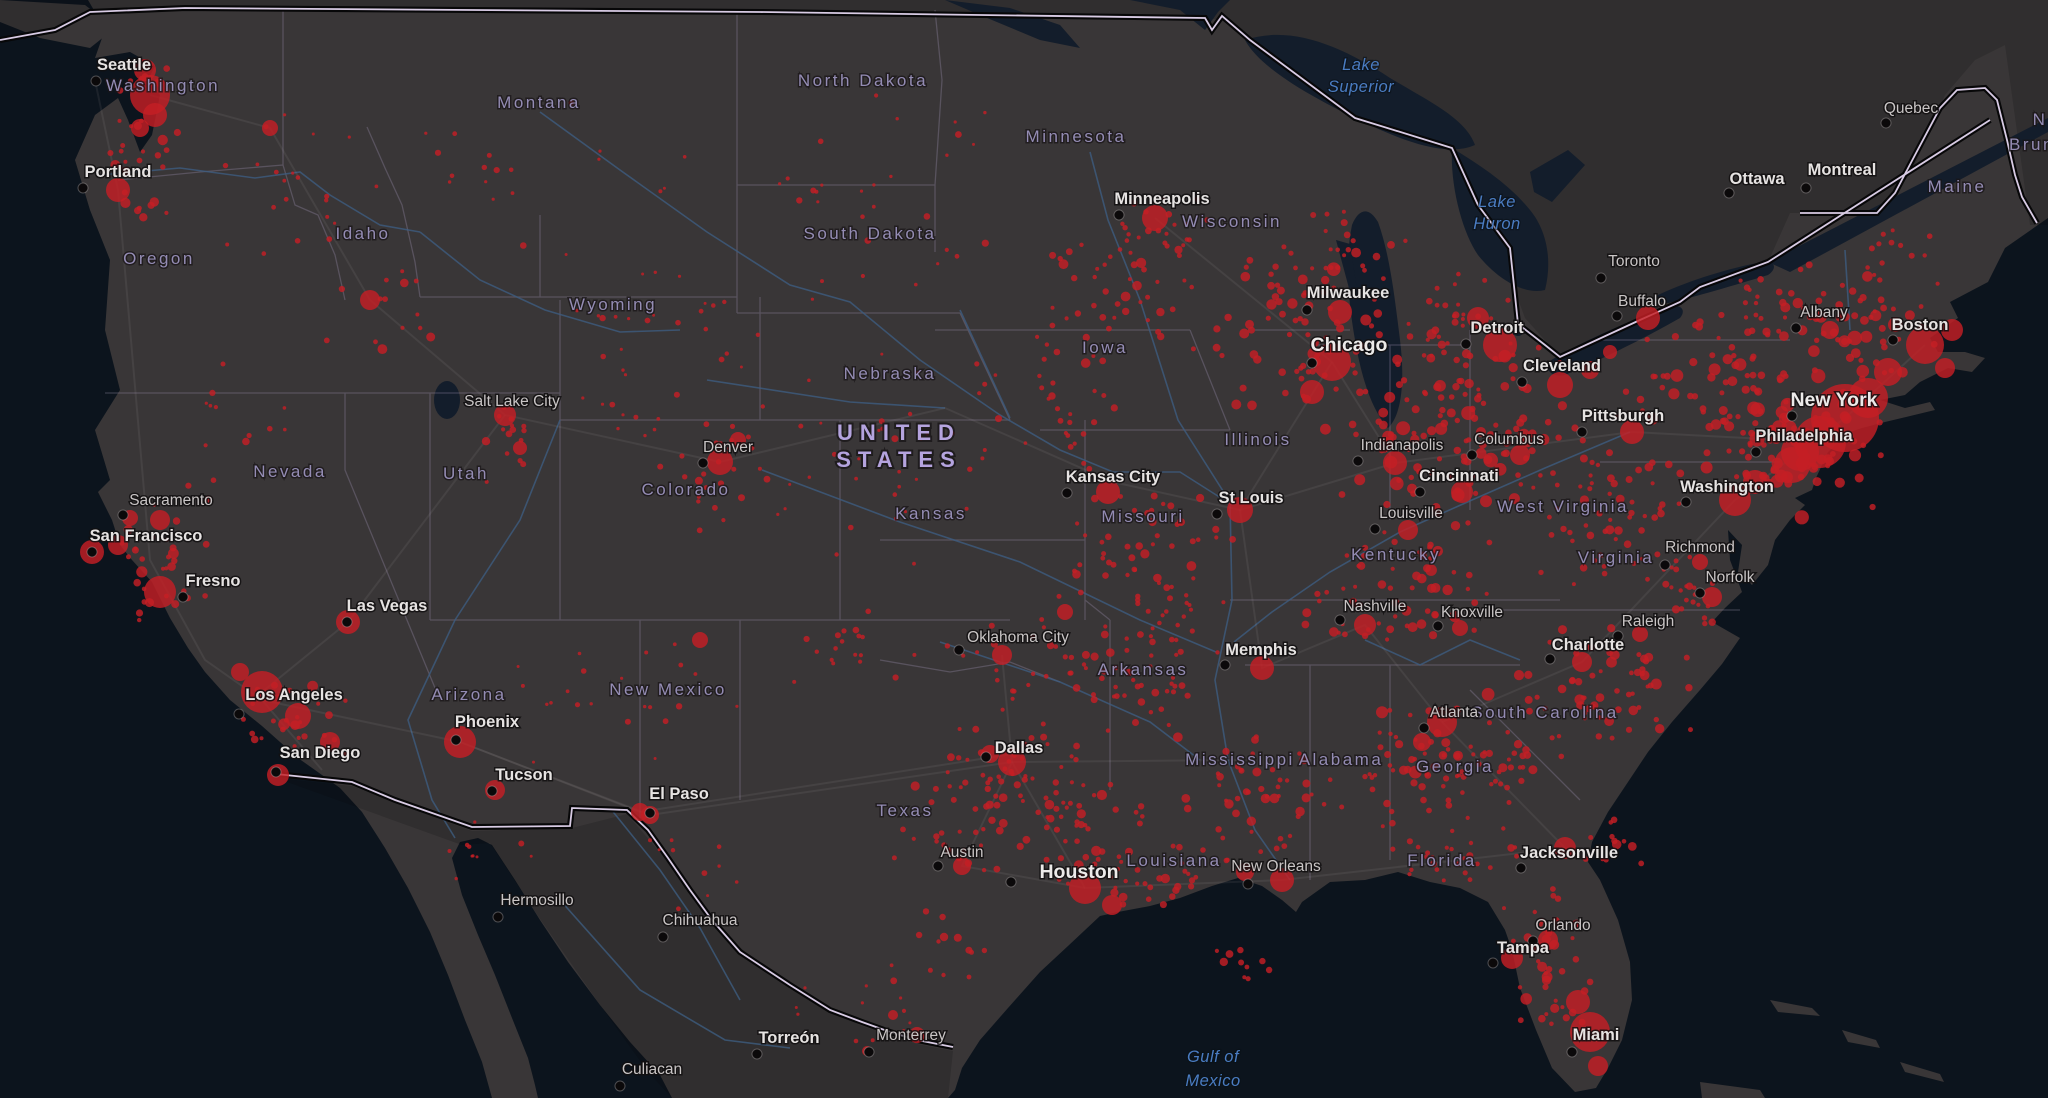 This screenshot has width=2048, height=1098. Describe the element at coordinates (146, 536) in the screenshot. I see `city-label-san-francisco: San Francisco` at that location.